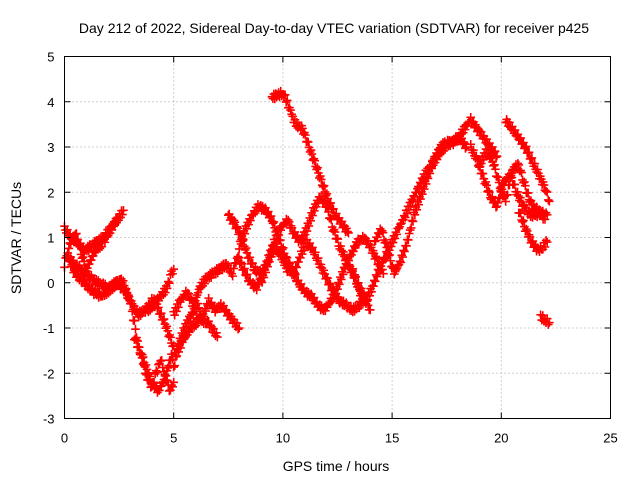  What do you see at coordinates (50, 238) in the screenshot?
I see `y-tick-label: 1` at bounding box center [50, 238].